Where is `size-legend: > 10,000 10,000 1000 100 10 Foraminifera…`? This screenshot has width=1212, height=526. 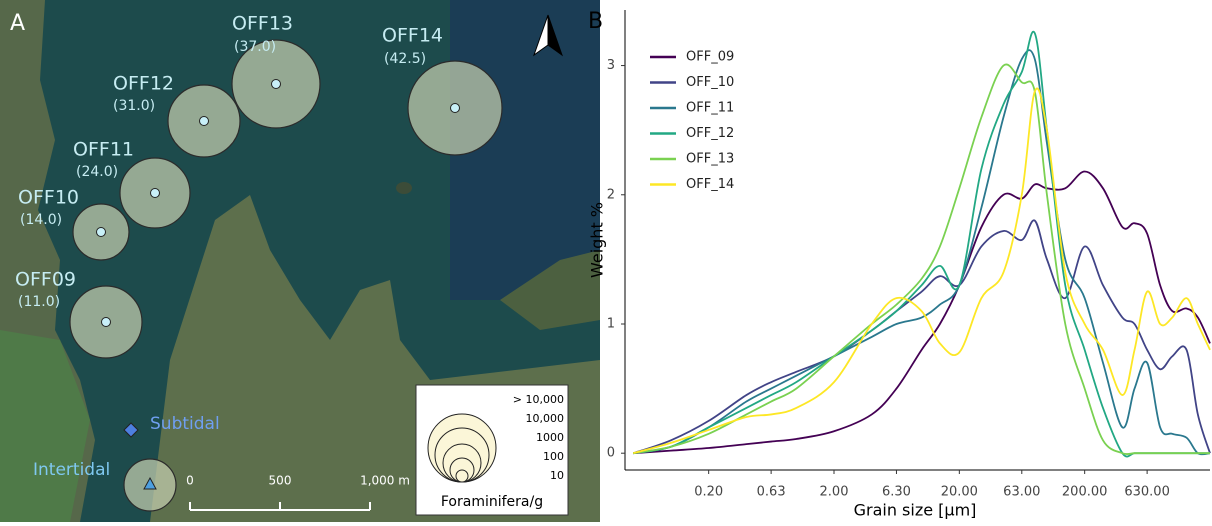 size-legend: > 10,000 10,000 1000 100 10 Foraminifera… is located at coordinates (492, 450).